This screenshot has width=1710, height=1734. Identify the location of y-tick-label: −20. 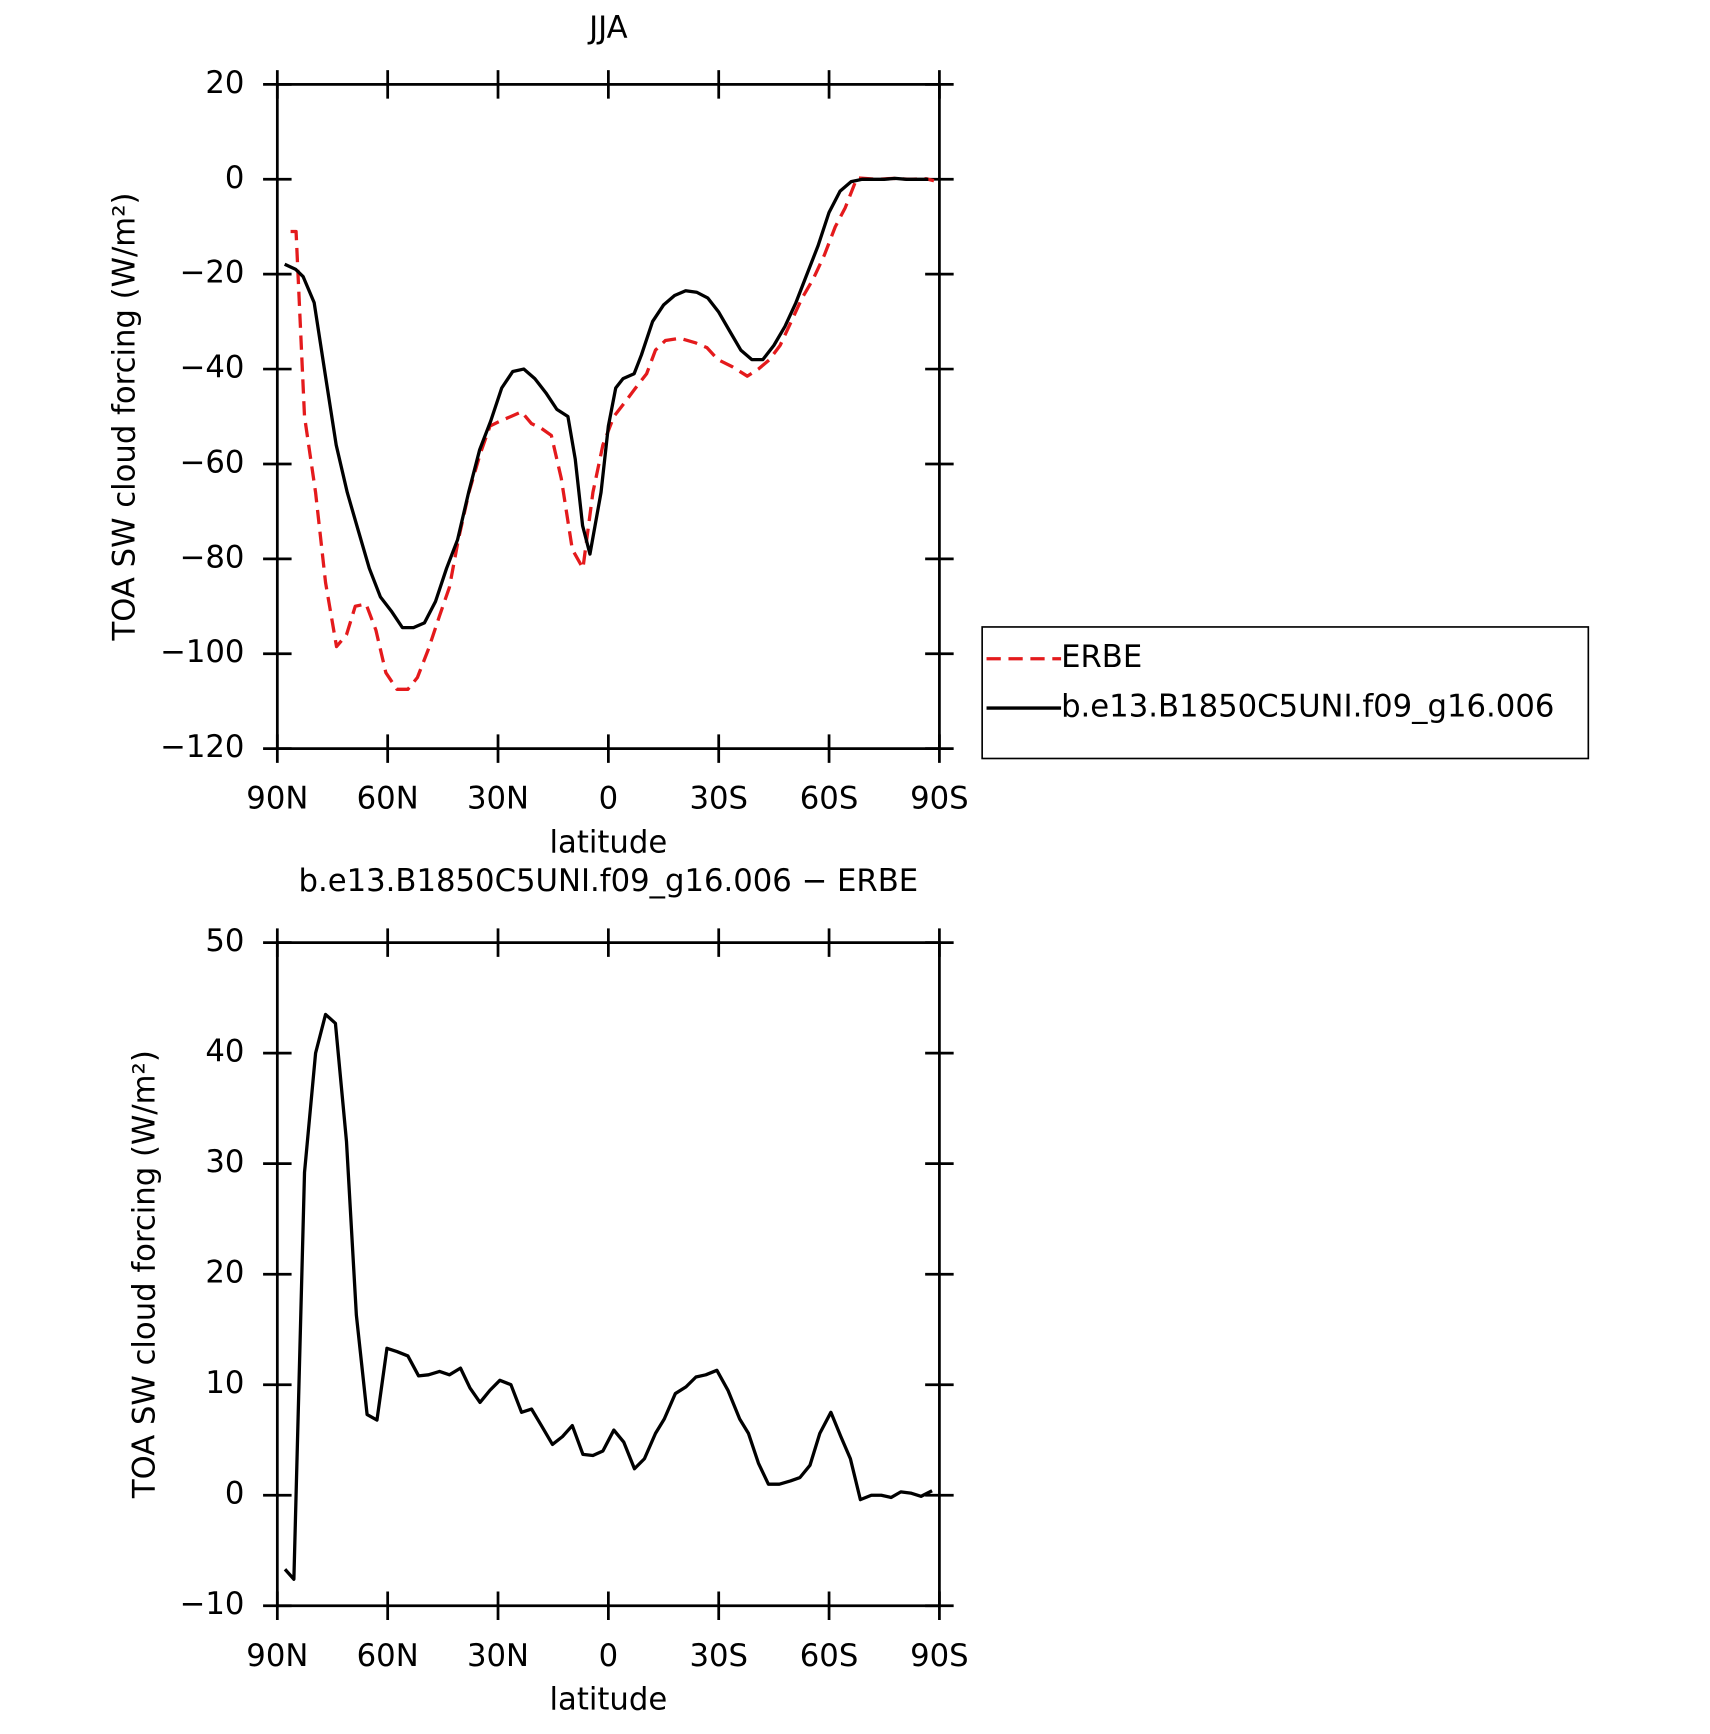
(212, 273).